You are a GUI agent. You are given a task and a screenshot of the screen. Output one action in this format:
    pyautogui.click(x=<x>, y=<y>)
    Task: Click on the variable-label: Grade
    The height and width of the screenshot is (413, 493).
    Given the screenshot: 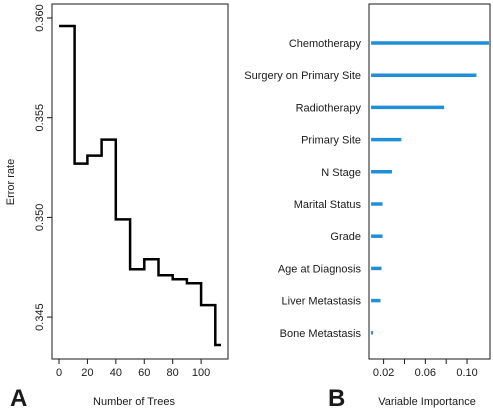 What is the action you would take?
    pyautogui.click(x=345, y=237)
    